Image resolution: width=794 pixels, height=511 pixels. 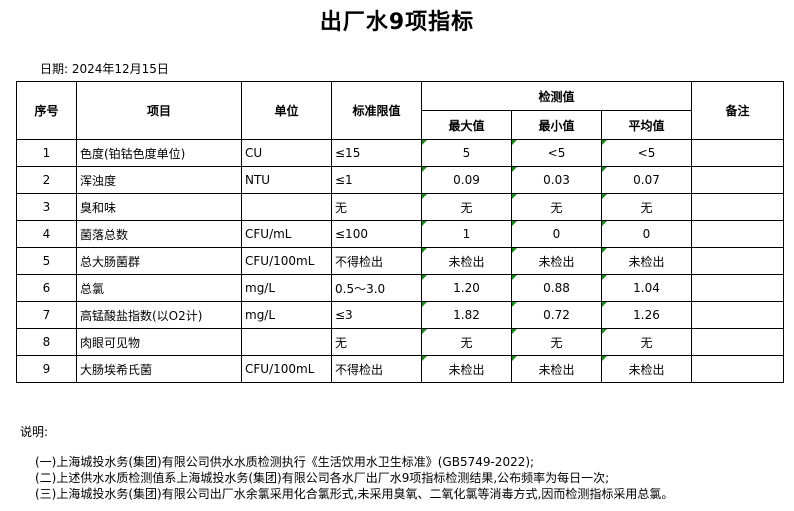 What do you see at coordinates (466, 234) in the screenshot?
I see `cell-max: 1` at bounding box center [466, 234].